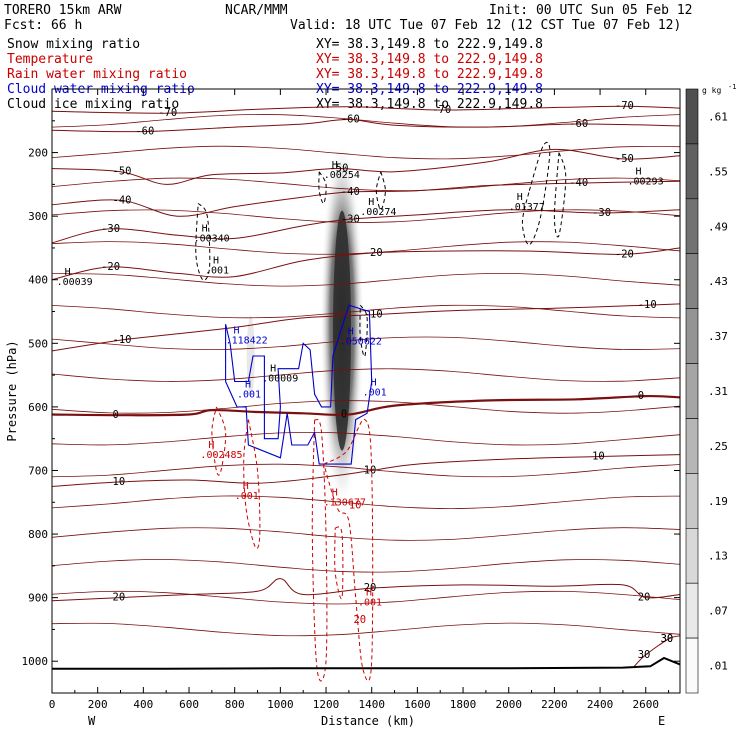  I want to click on x-axis-label: Distance (km), so click(368, 721).